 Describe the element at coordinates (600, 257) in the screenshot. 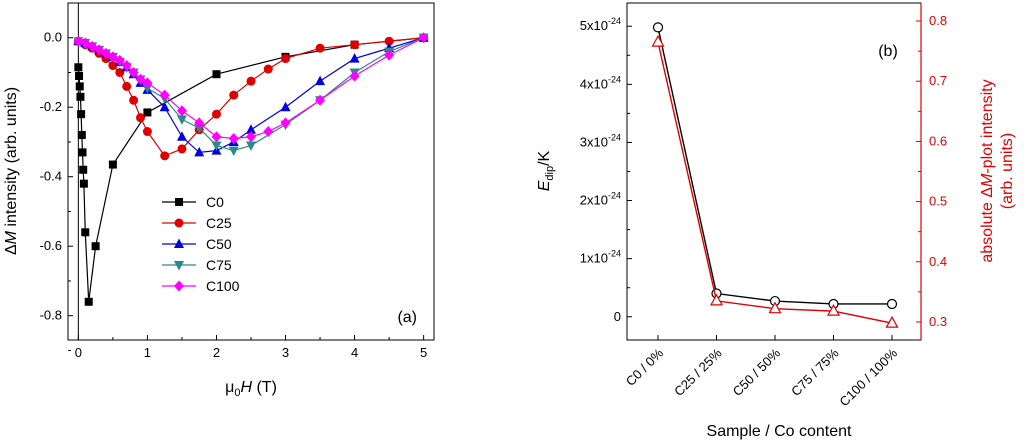

I see `panel-b-ytick-label-left: 1x10⁻²⁴` at that location.